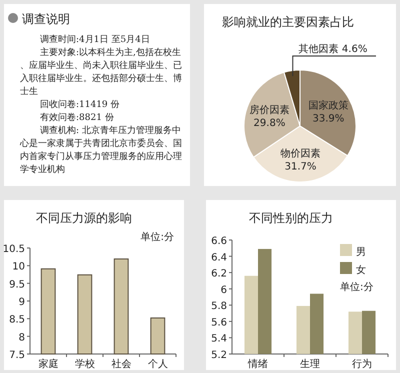 Image resolution: width=400 pixels, height=373 pixels. Describe the element at coordinates (101, 72) in the screenshot. I see `text: 主要对象:以本科生为主,包括在校生、应届毕业生、尚未入职往届毕业生、已入职往届毕业生。还包括部分硕士生、博士生` at that location.